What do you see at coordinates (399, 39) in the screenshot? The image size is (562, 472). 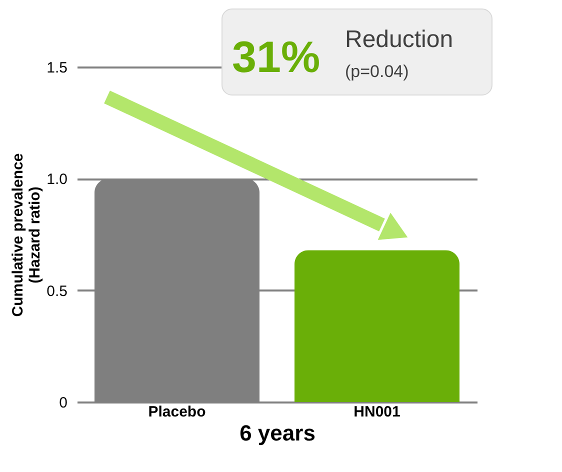 I see `text: Reduction` at bounding box center [399, 39].